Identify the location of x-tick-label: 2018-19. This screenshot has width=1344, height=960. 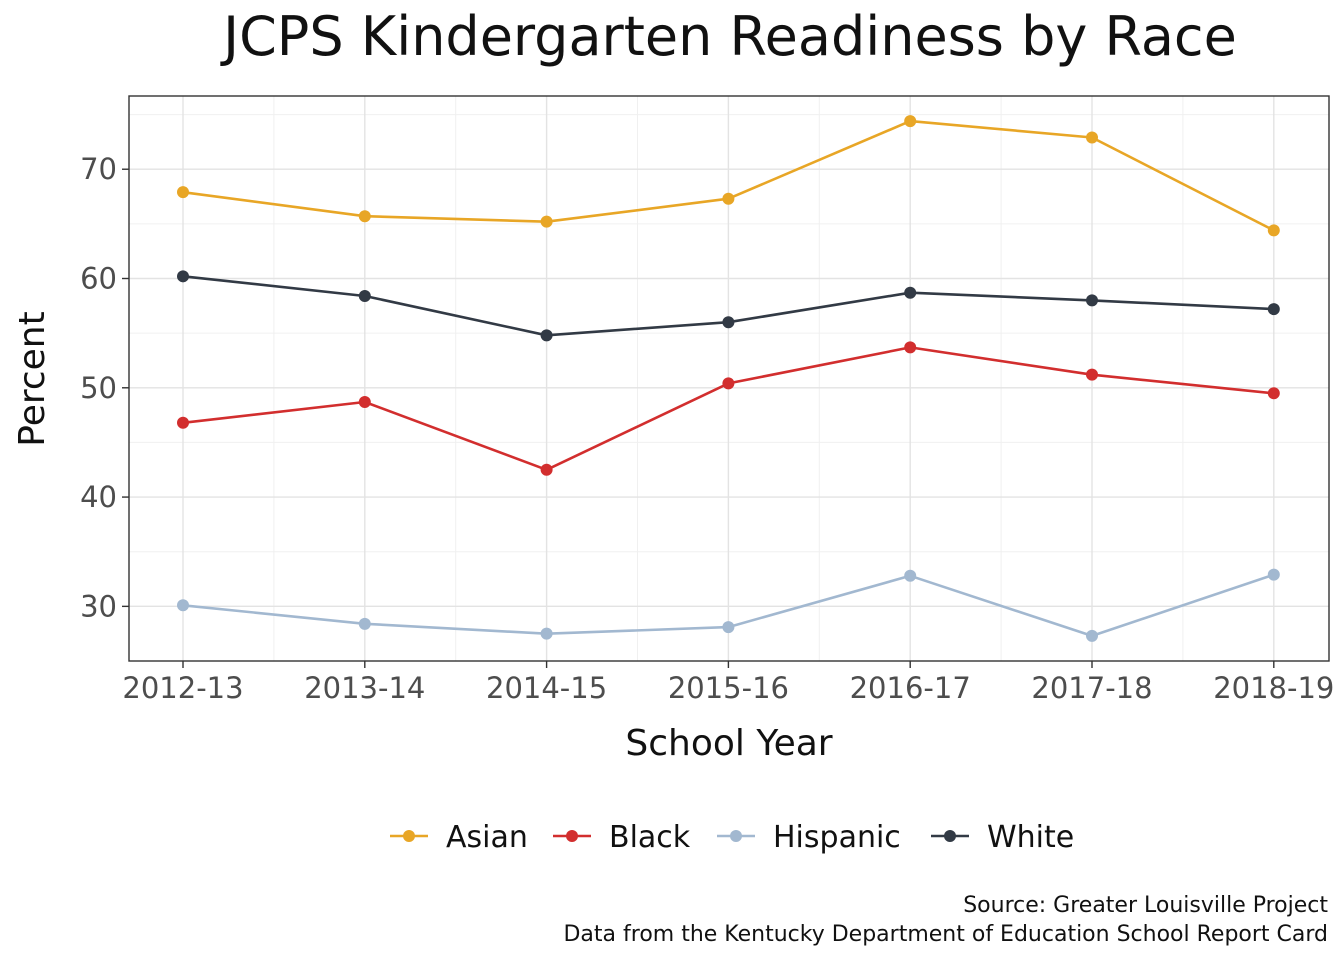
(1273, 688).